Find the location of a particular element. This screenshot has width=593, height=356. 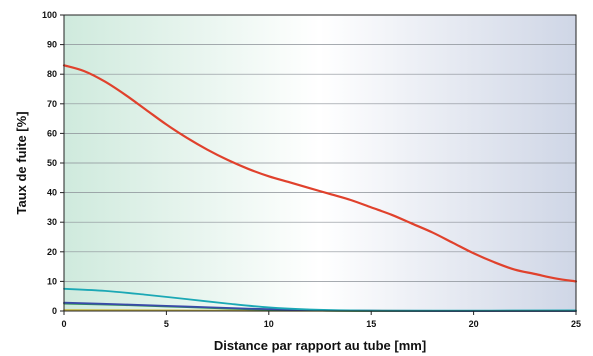

x-tick-label-3: 15 is located at coordinates (371, 324).